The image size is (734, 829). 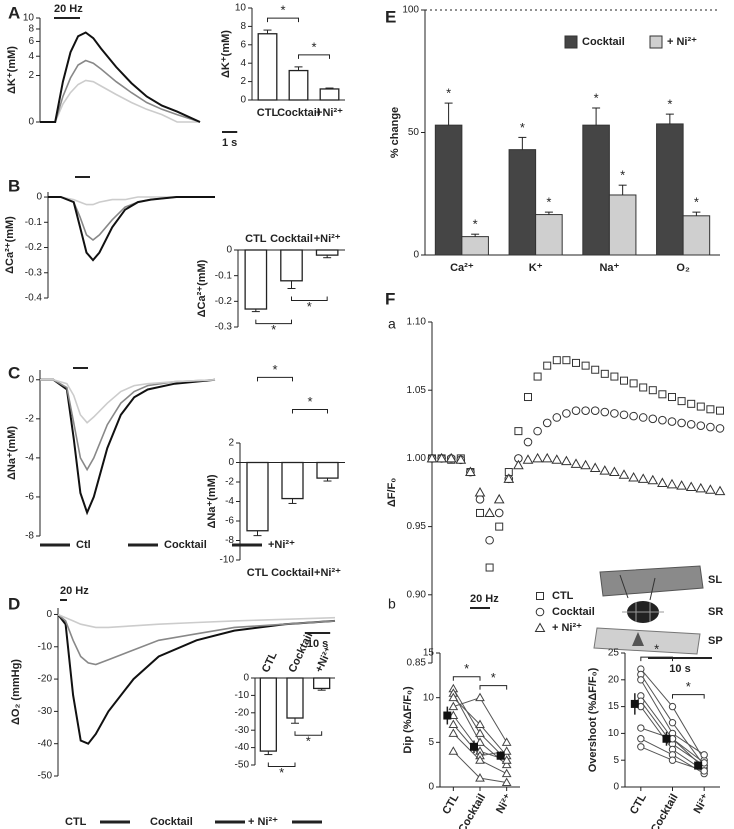 What do you see at coordinates (34, 298) in the screenshot?
I see `y-tick-label: -0.4` at bounding box center [34, 298].